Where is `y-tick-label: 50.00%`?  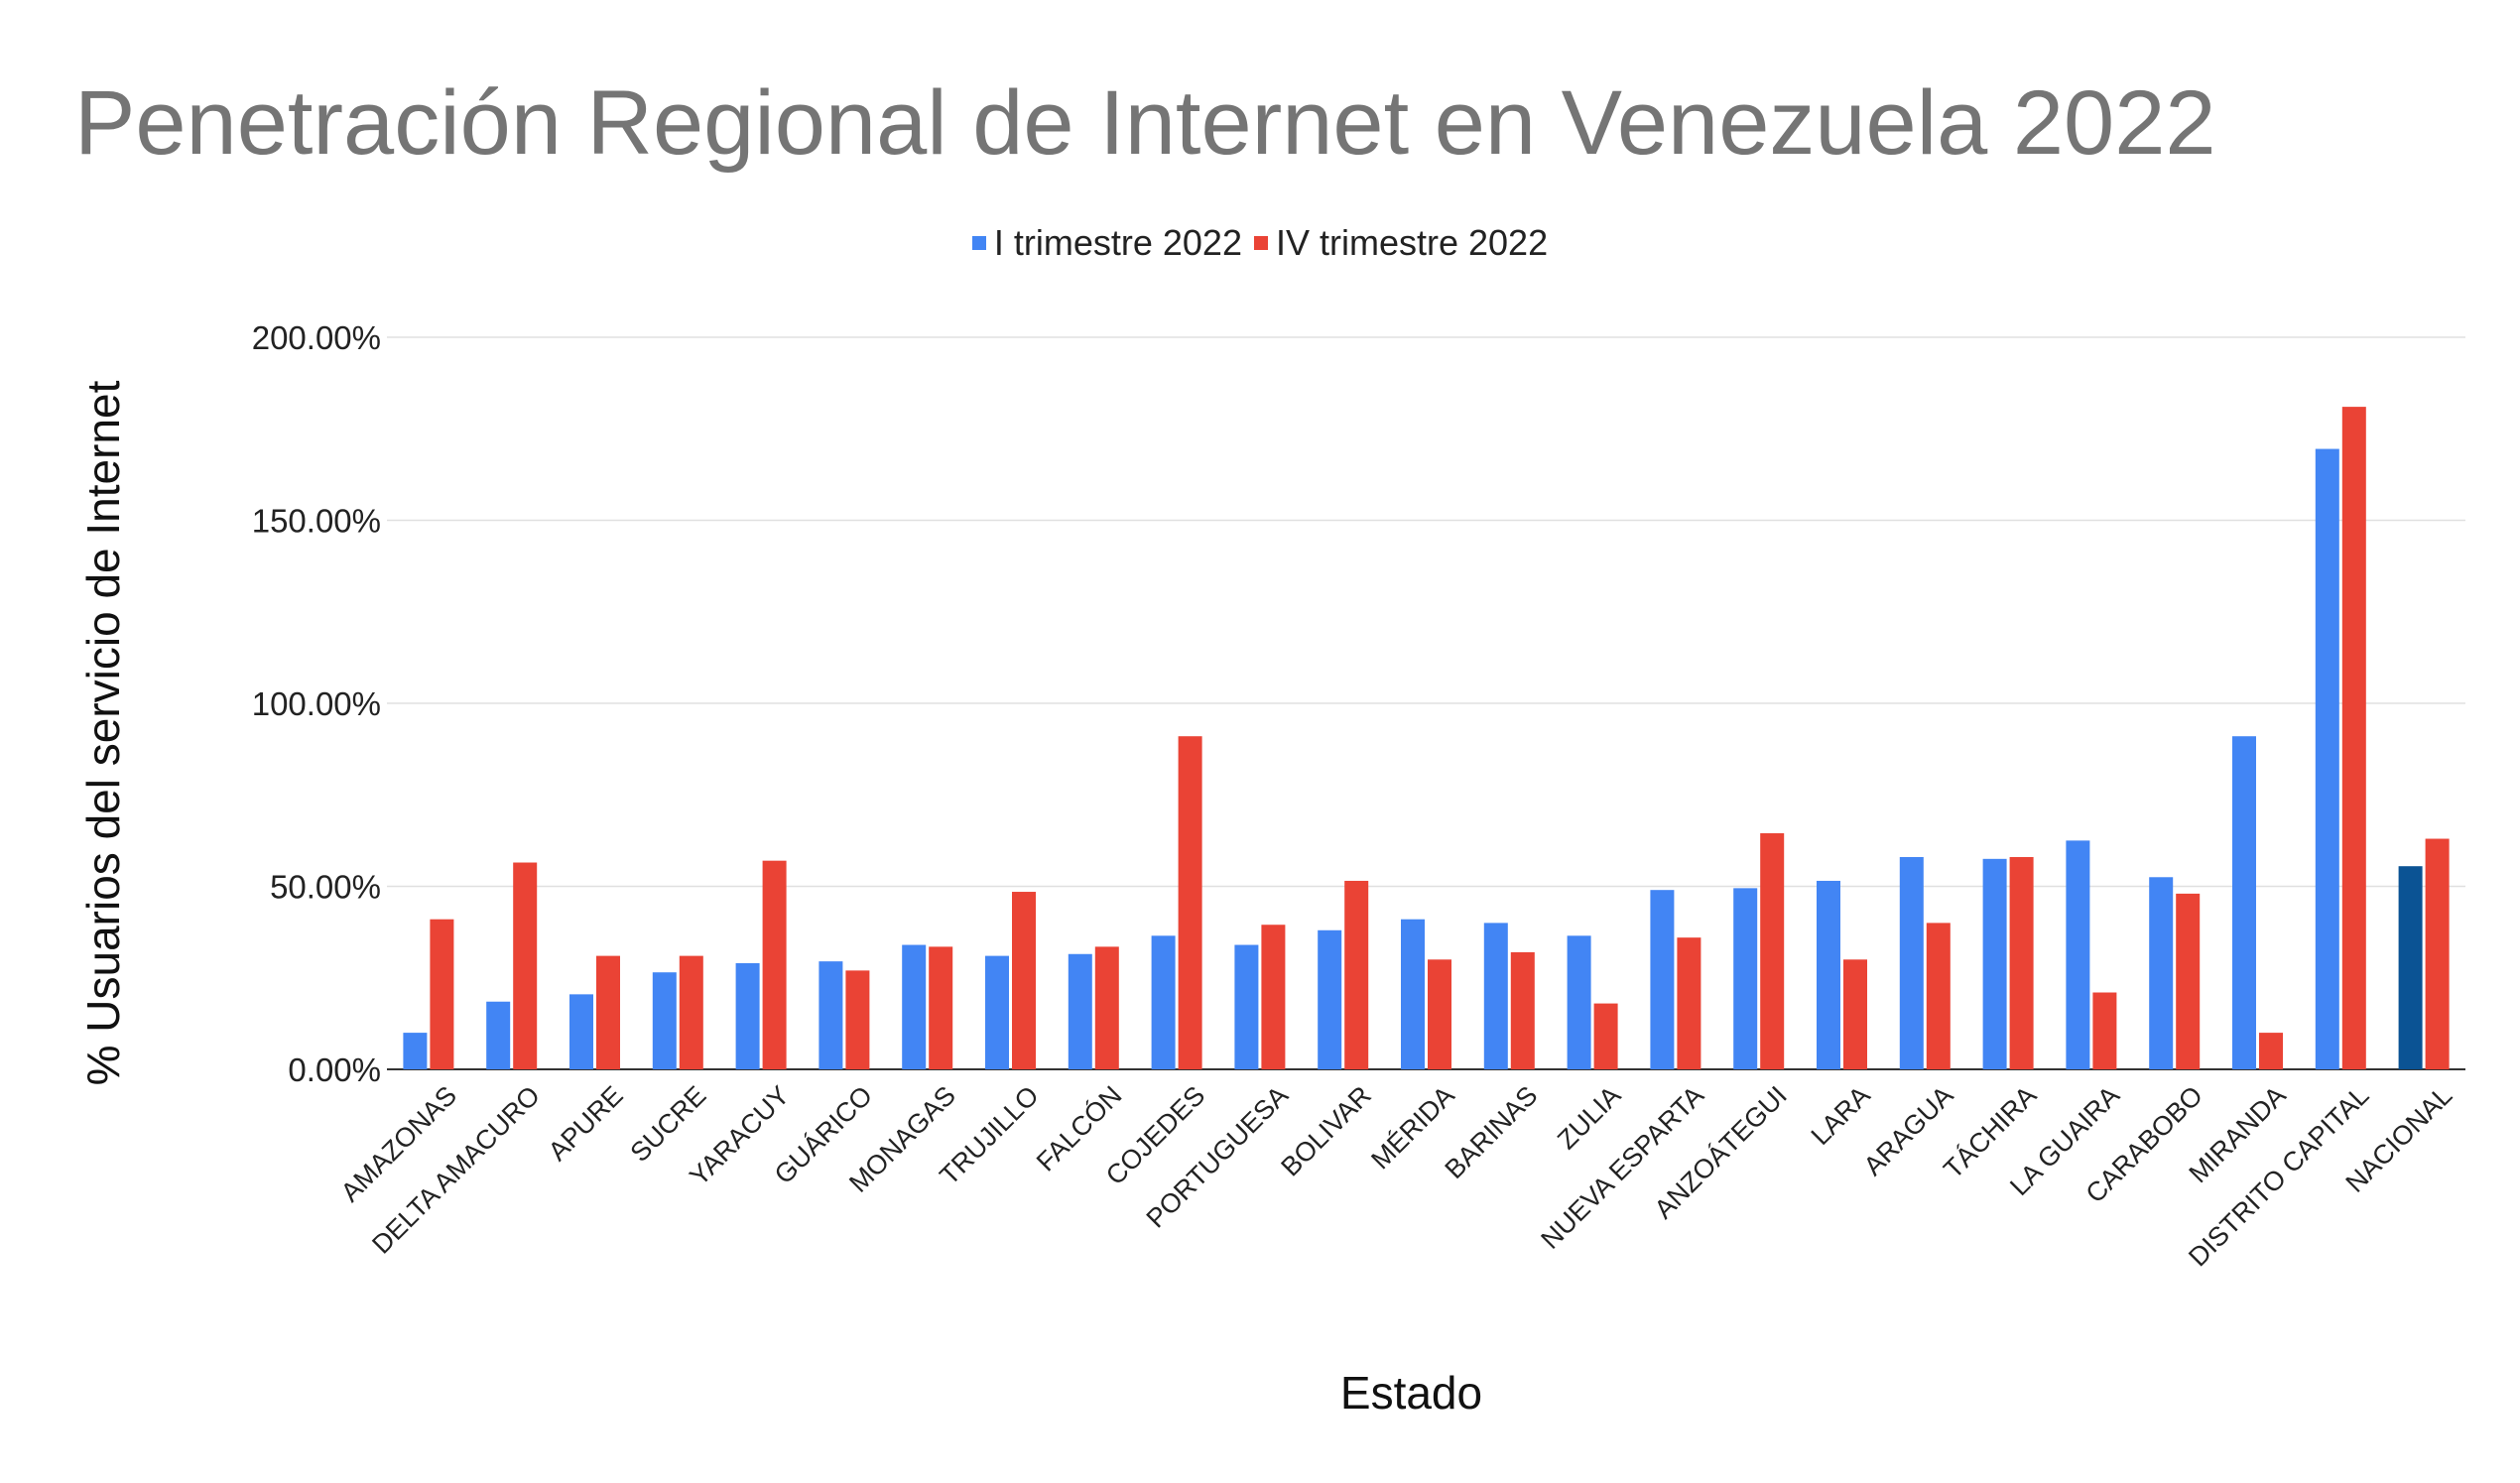
y-tick-label: 50.00% is located at coordinates (325, 887).